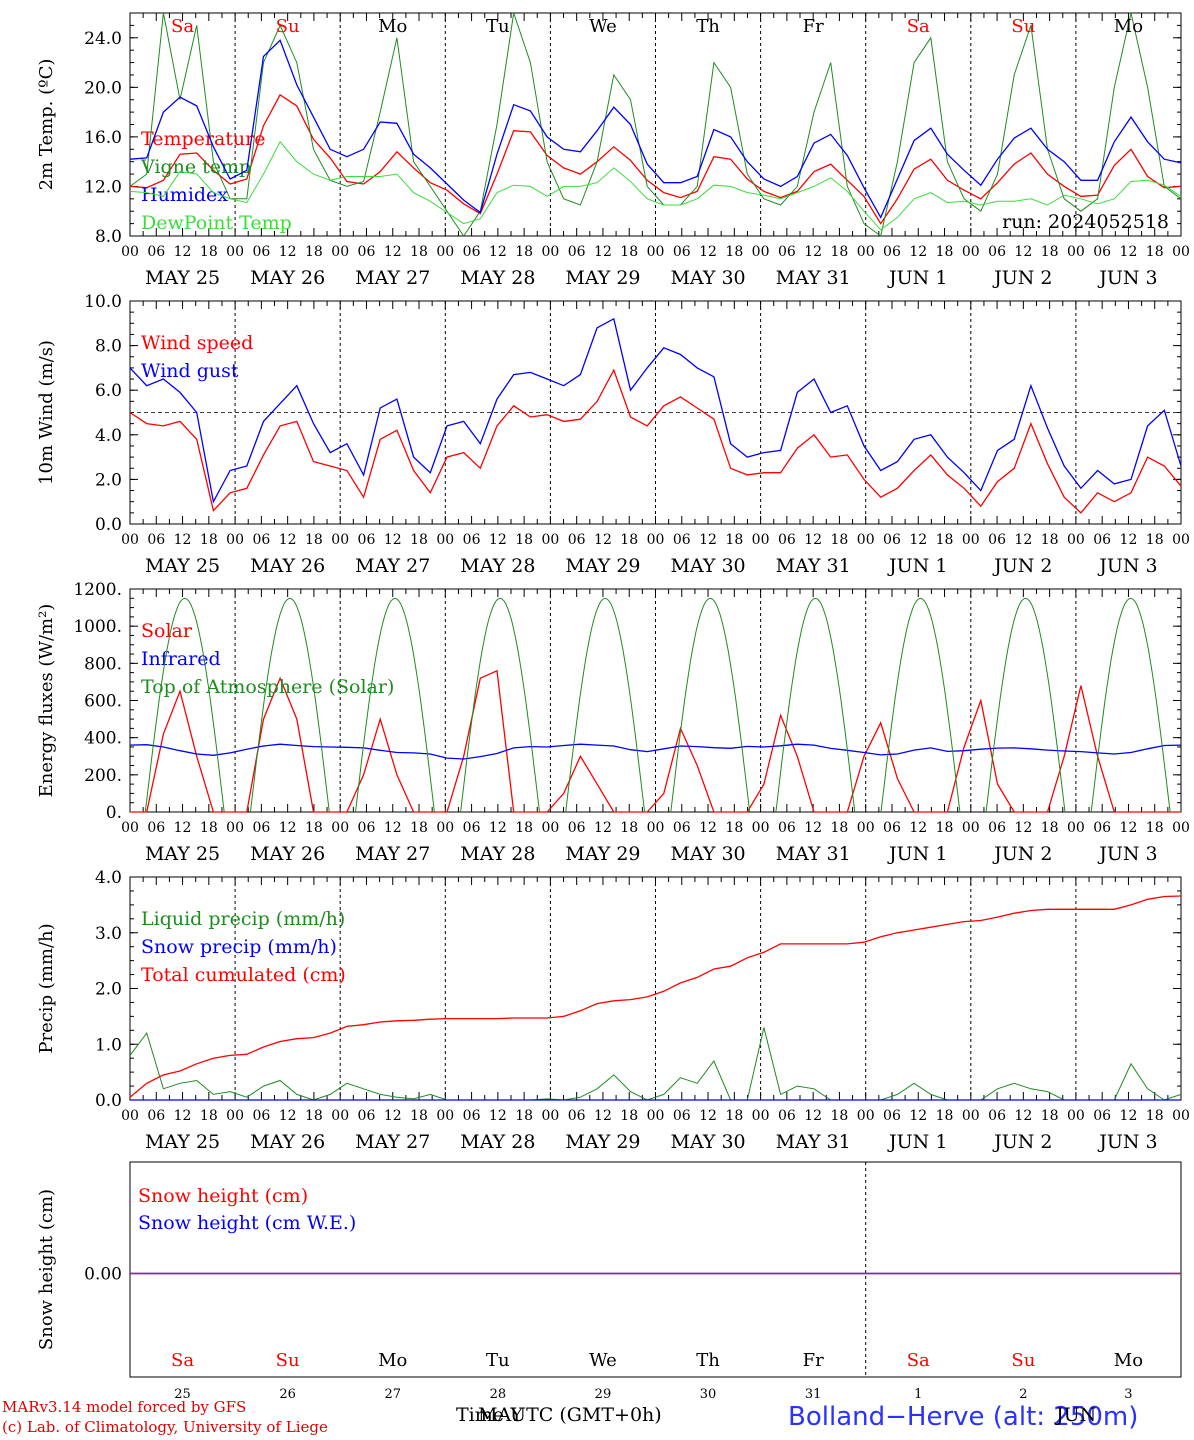 This screenshot has height=1440, width=1194. What do you see at coordinates (287, 566) in the screenshot?
I see `day-label-wind: MAY 26` at bounding box center [287, 566].